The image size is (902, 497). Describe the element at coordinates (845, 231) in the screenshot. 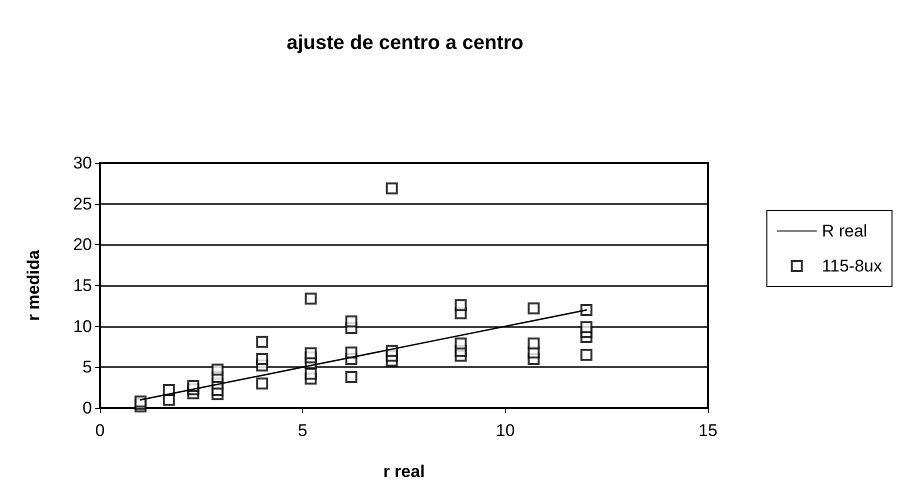

I see `legend-label: R real` at that location.